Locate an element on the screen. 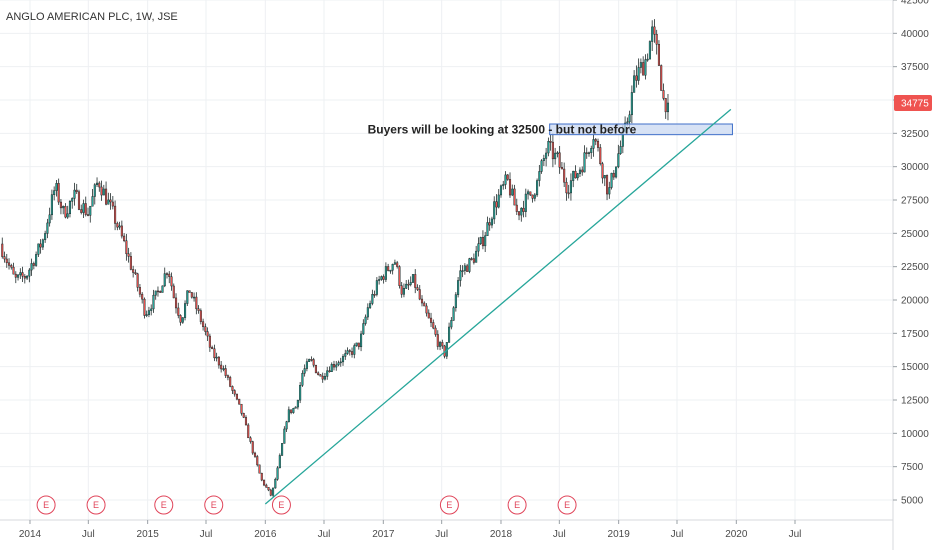 Image resolution: width=932 pixels, height=550 pixels. last-price-badge-bg is located at coordinates (913, 103).